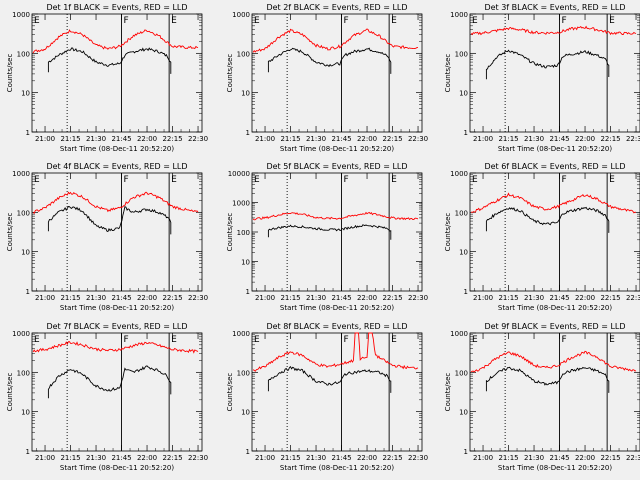 This screenshot has width=640, height=480. I want to click on x-tick-label: 21:30, so click(534, 458).